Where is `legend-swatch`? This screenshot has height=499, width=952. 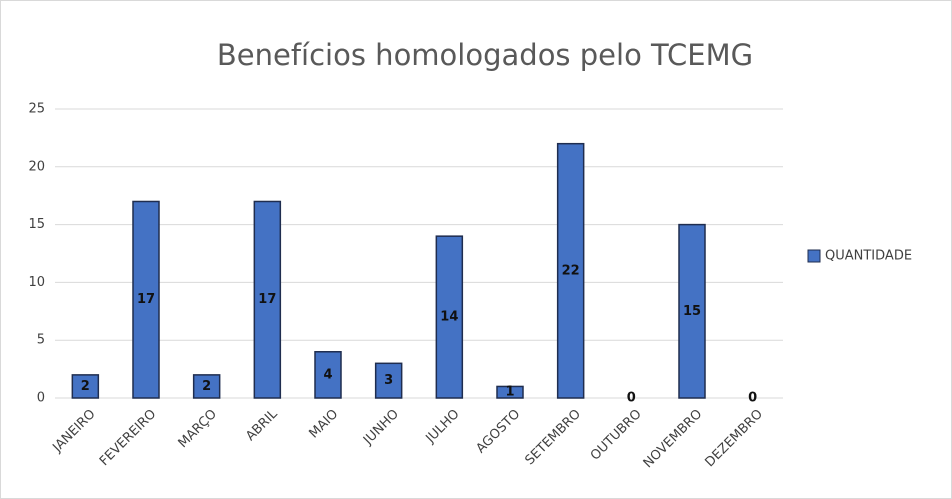 legend-swatch is located at coordinates (814, 256).